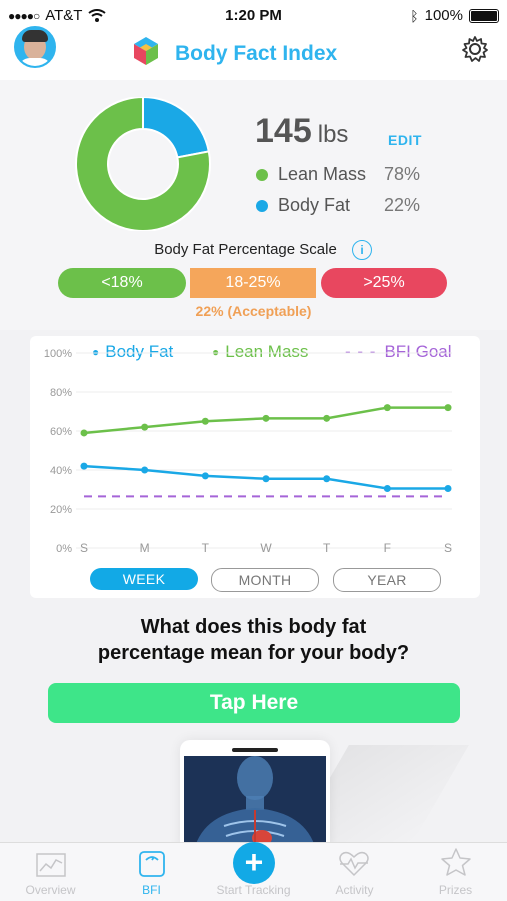 The height and width of the screenshot is (901, 507). I want to click on lean-mass-dot, so click(262, 174).